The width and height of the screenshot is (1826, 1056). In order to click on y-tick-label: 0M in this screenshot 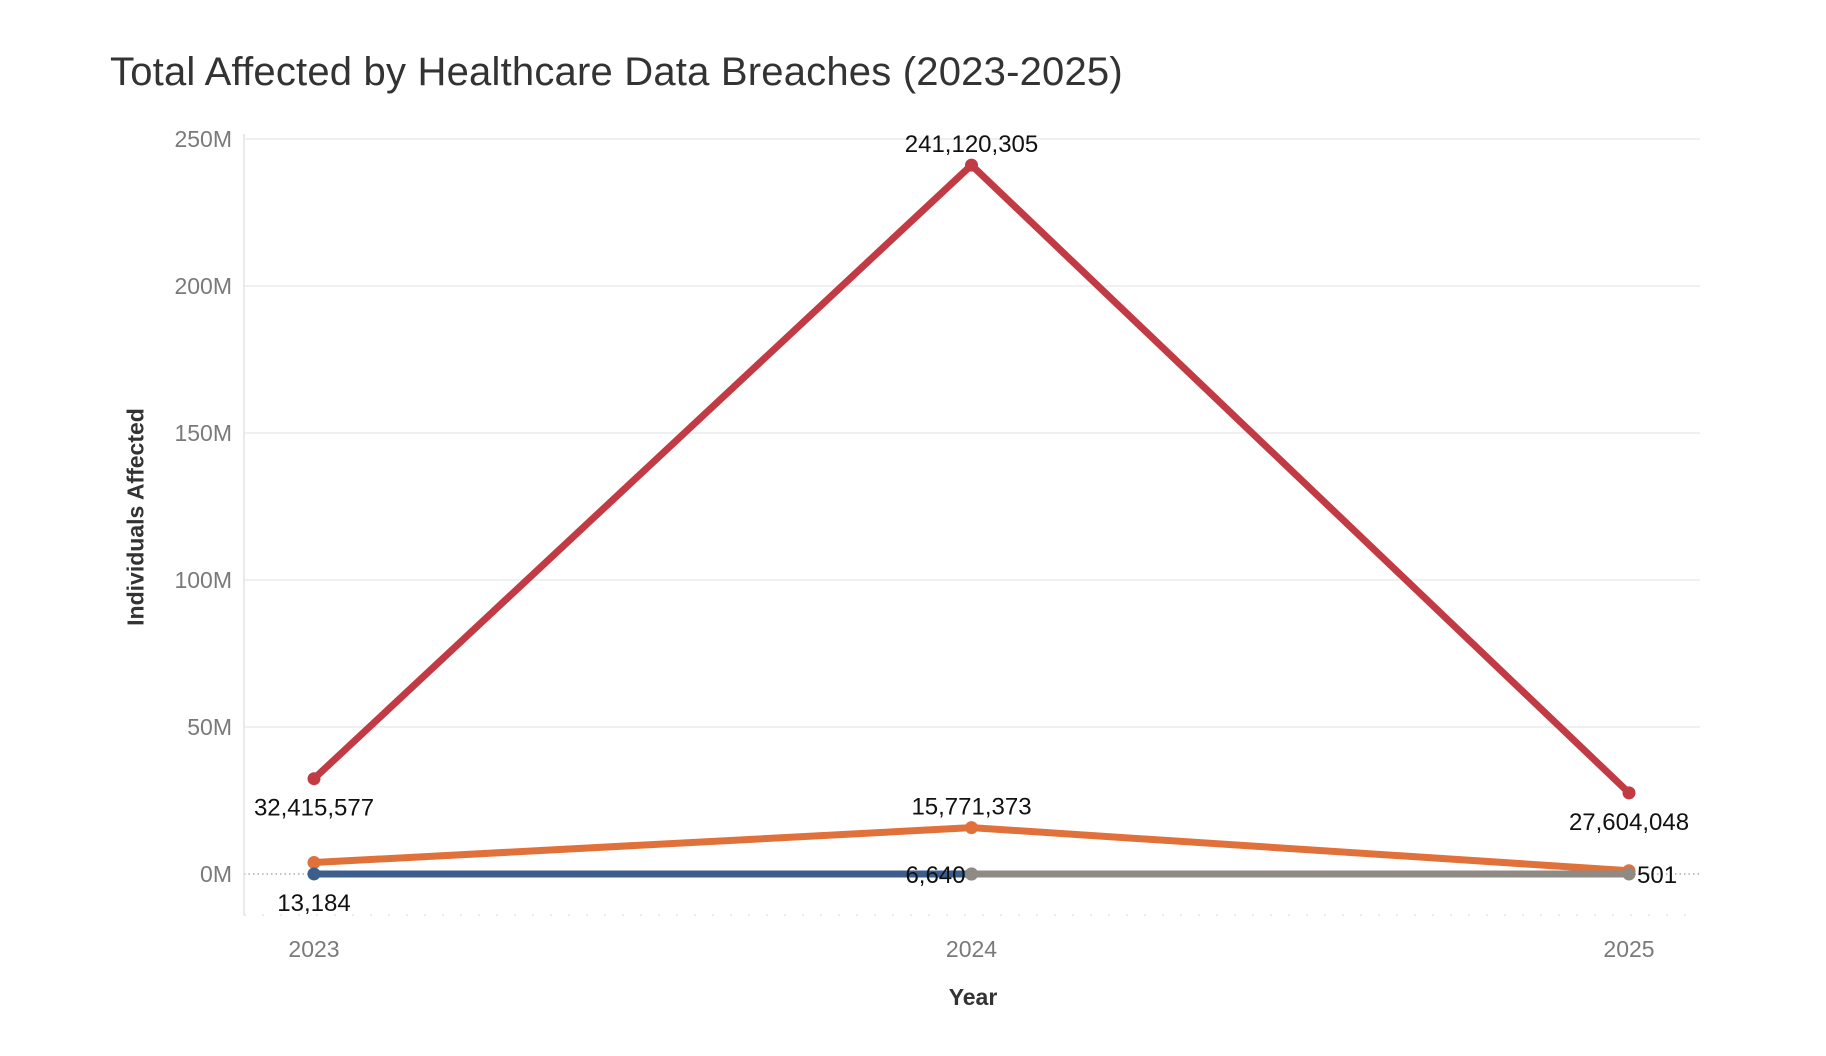, I will do `click(216, 874)`.